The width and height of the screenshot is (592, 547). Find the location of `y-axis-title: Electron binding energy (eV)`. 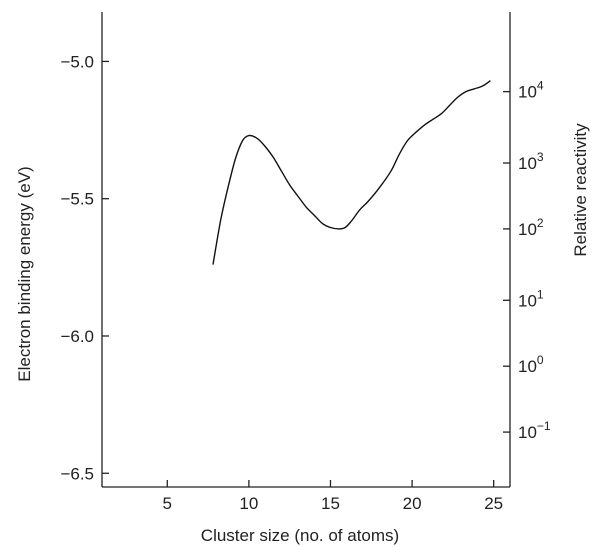

y-axis-title: Electron binding energy (eV) is located at coordinates (24, 273).